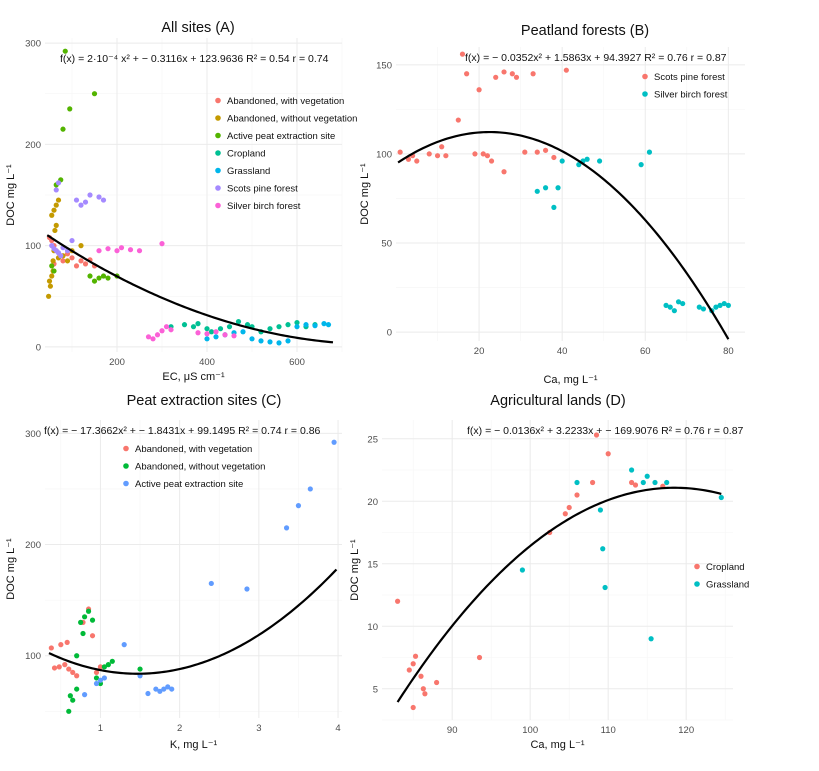  What do you see at coordinates (728, 351) in the screenshot?
I see `x-tick-label: 80` at bounding box center [728, 351].